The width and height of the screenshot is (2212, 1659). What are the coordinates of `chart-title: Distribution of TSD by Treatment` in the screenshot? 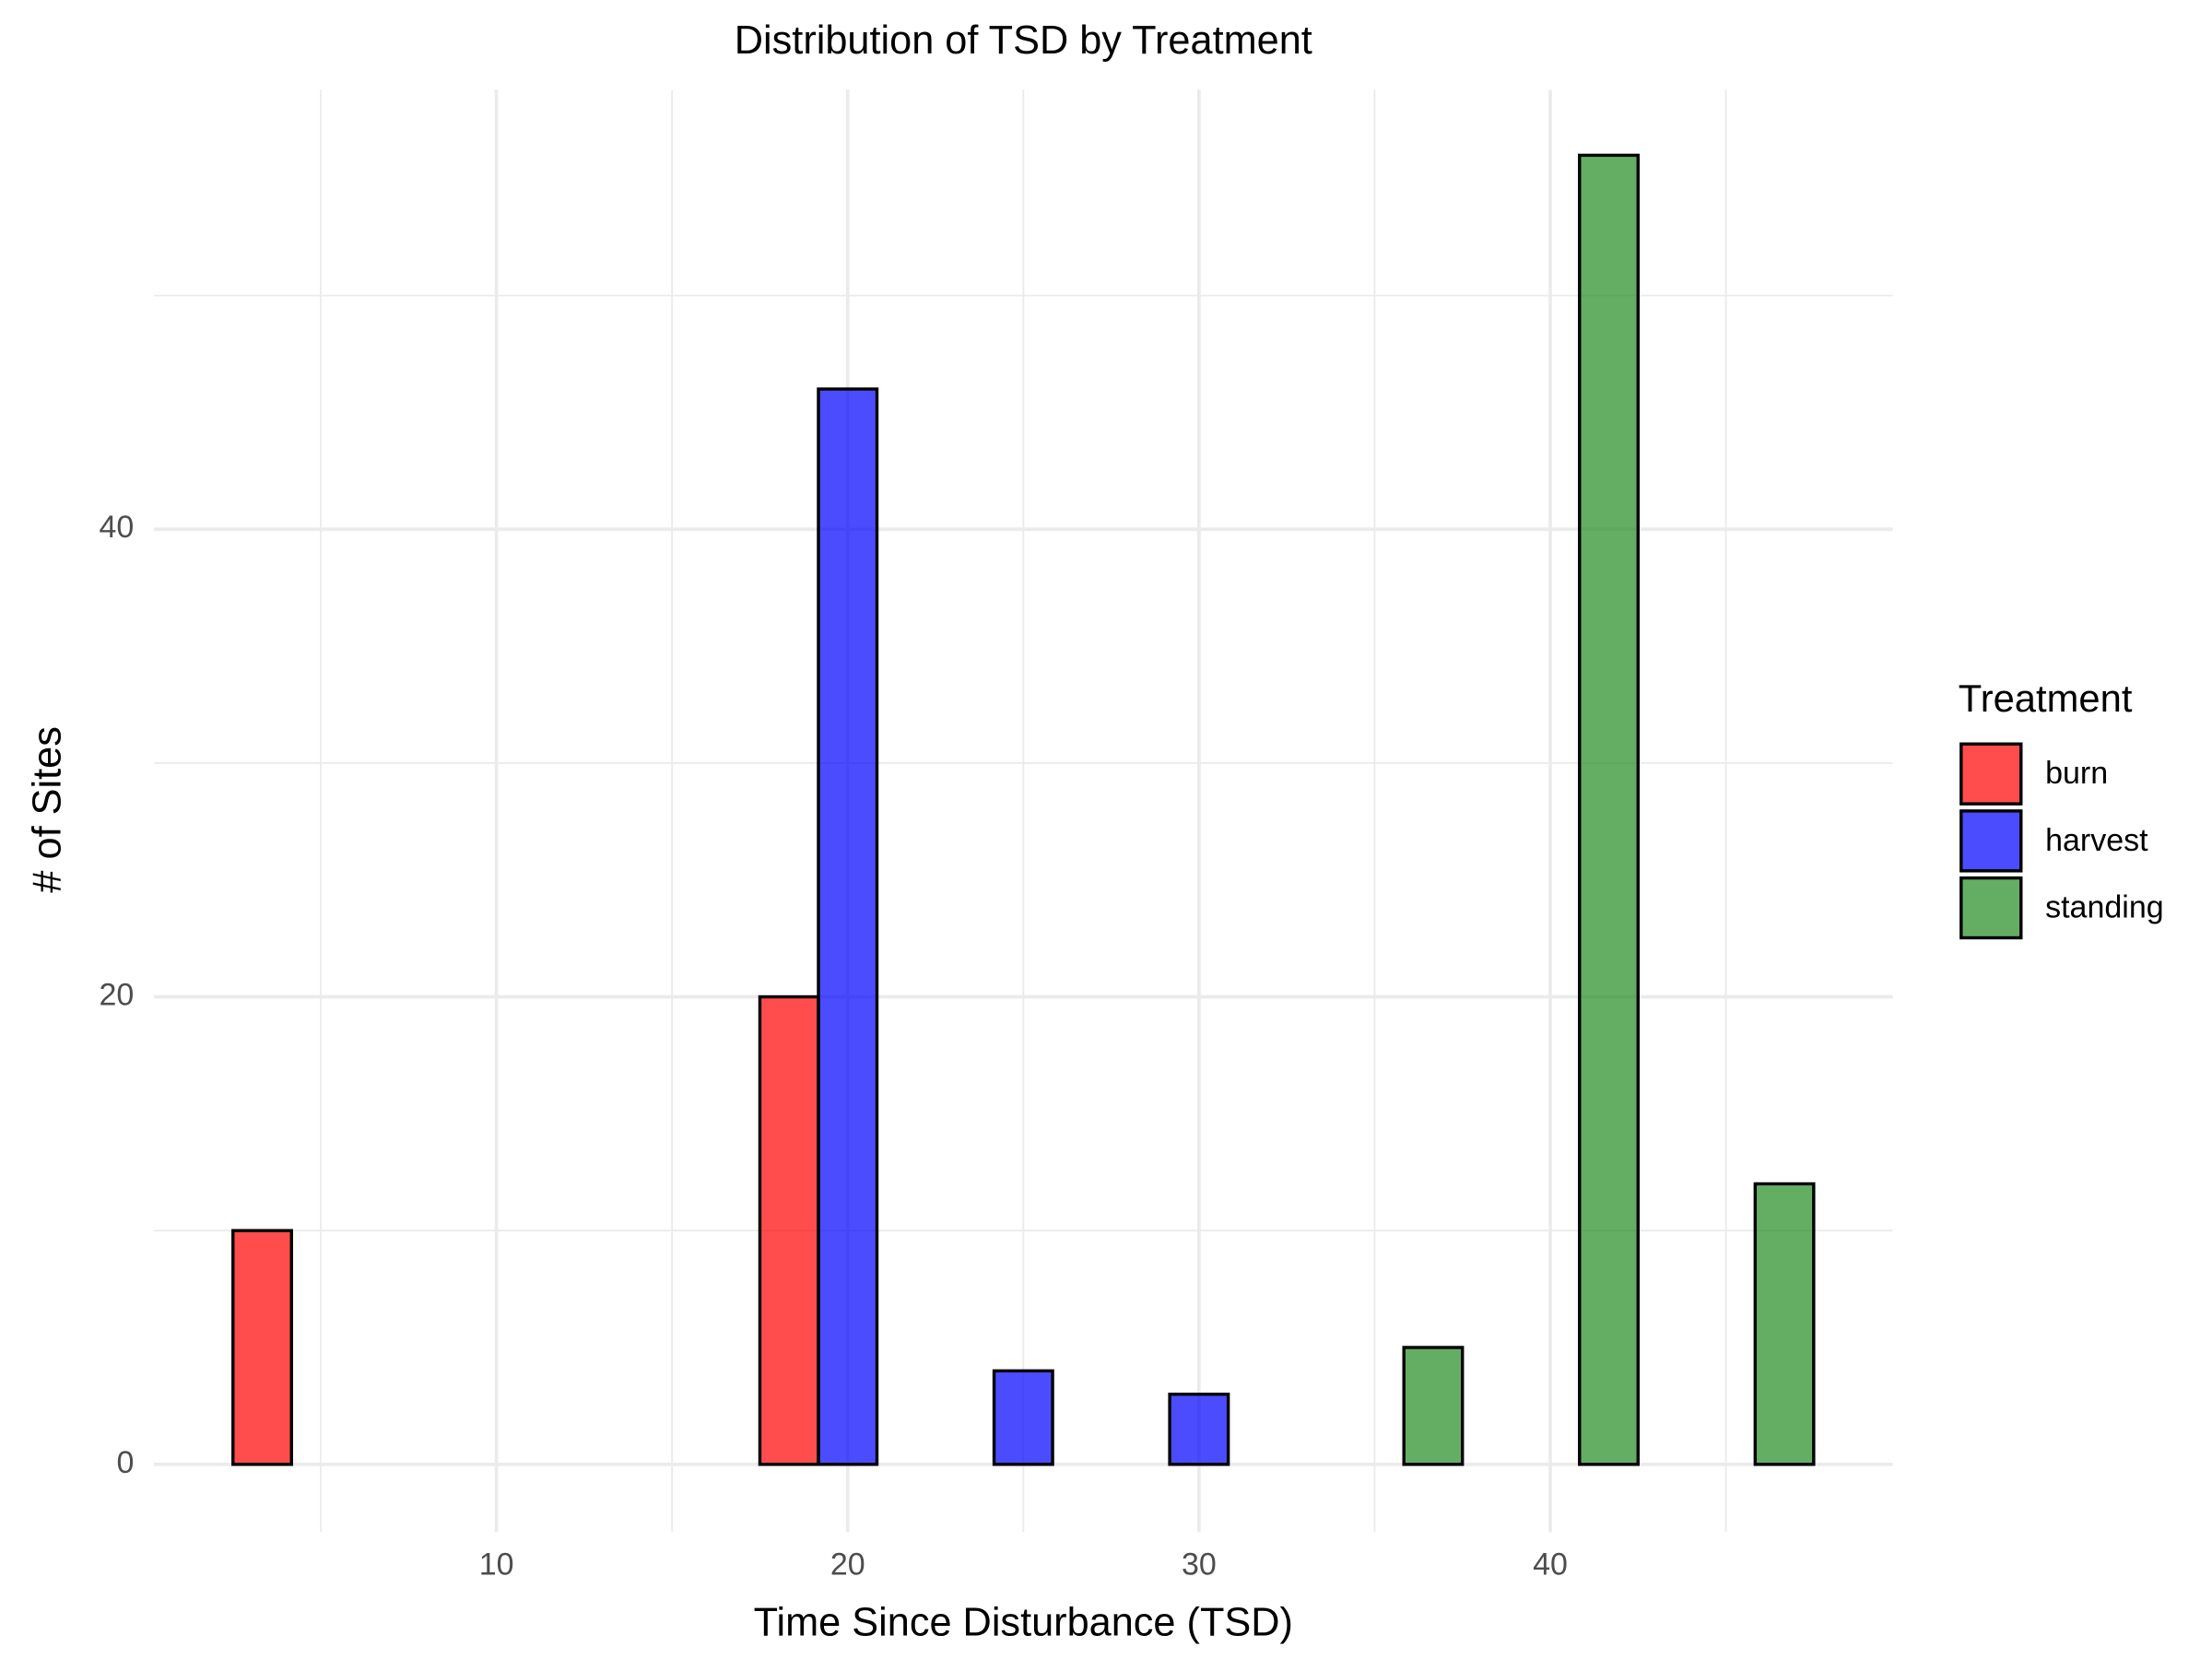 It's located at (1023, 40).